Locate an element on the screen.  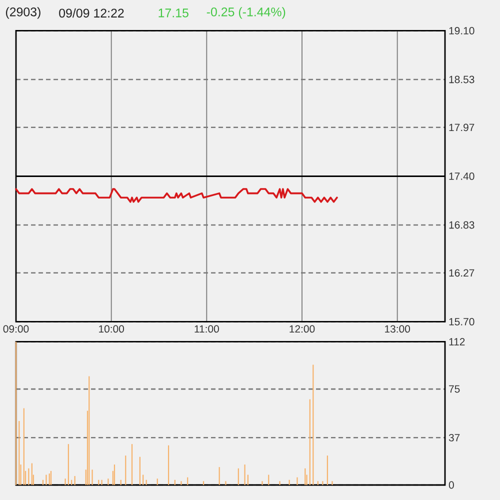
x-tick-label: 09:00 is located at coordinates (16, 329).